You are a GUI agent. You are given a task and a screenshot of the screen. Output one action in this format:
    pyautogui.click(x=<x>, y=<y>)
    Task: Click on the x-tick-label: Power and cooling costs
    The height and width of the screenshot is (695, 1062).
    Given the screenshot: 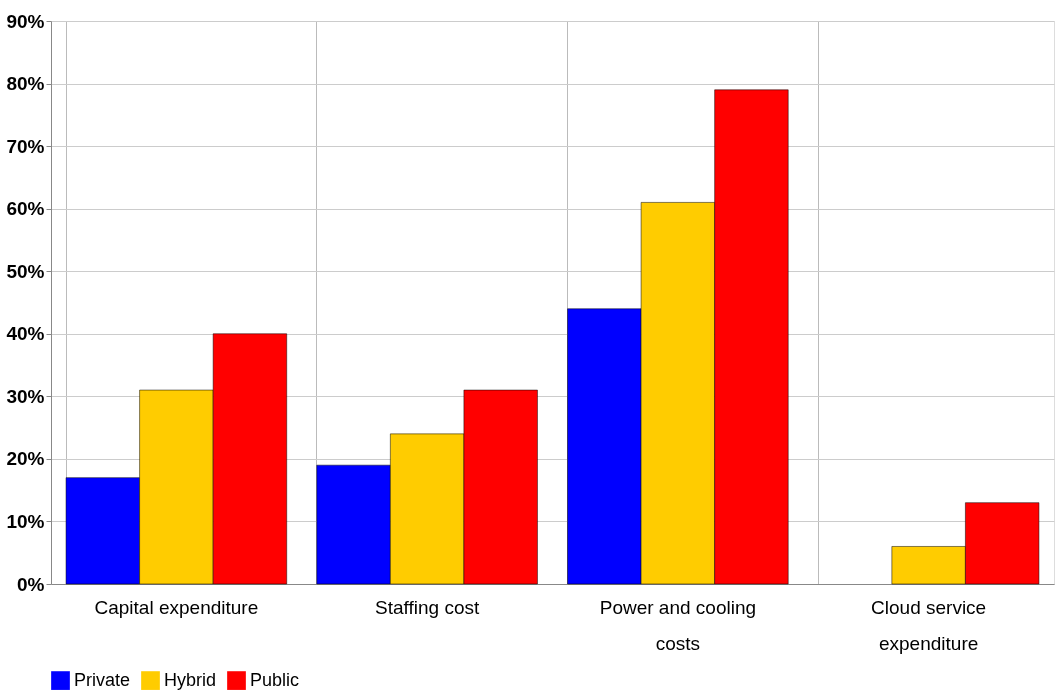 What is the action you would take?
    pyautogui.click(x=678, y=625)
    